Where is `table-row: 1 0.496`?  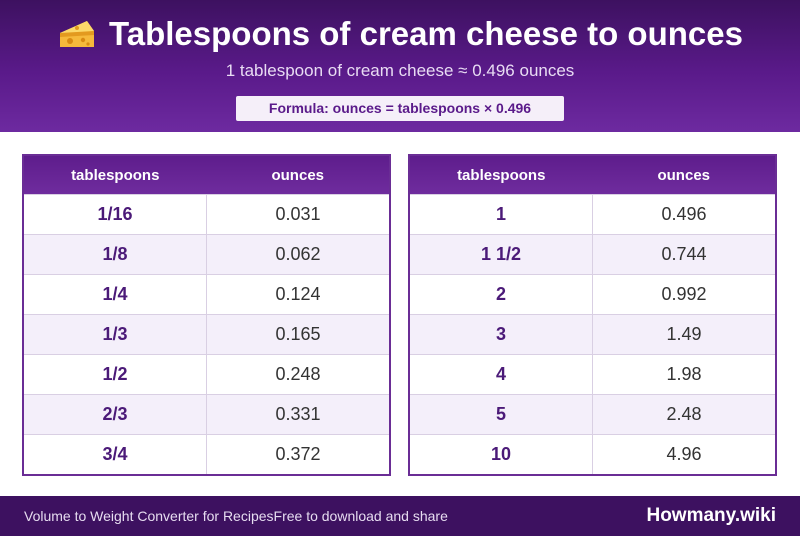 table-row: 1 0.496 is located at coordinates (592, 214).